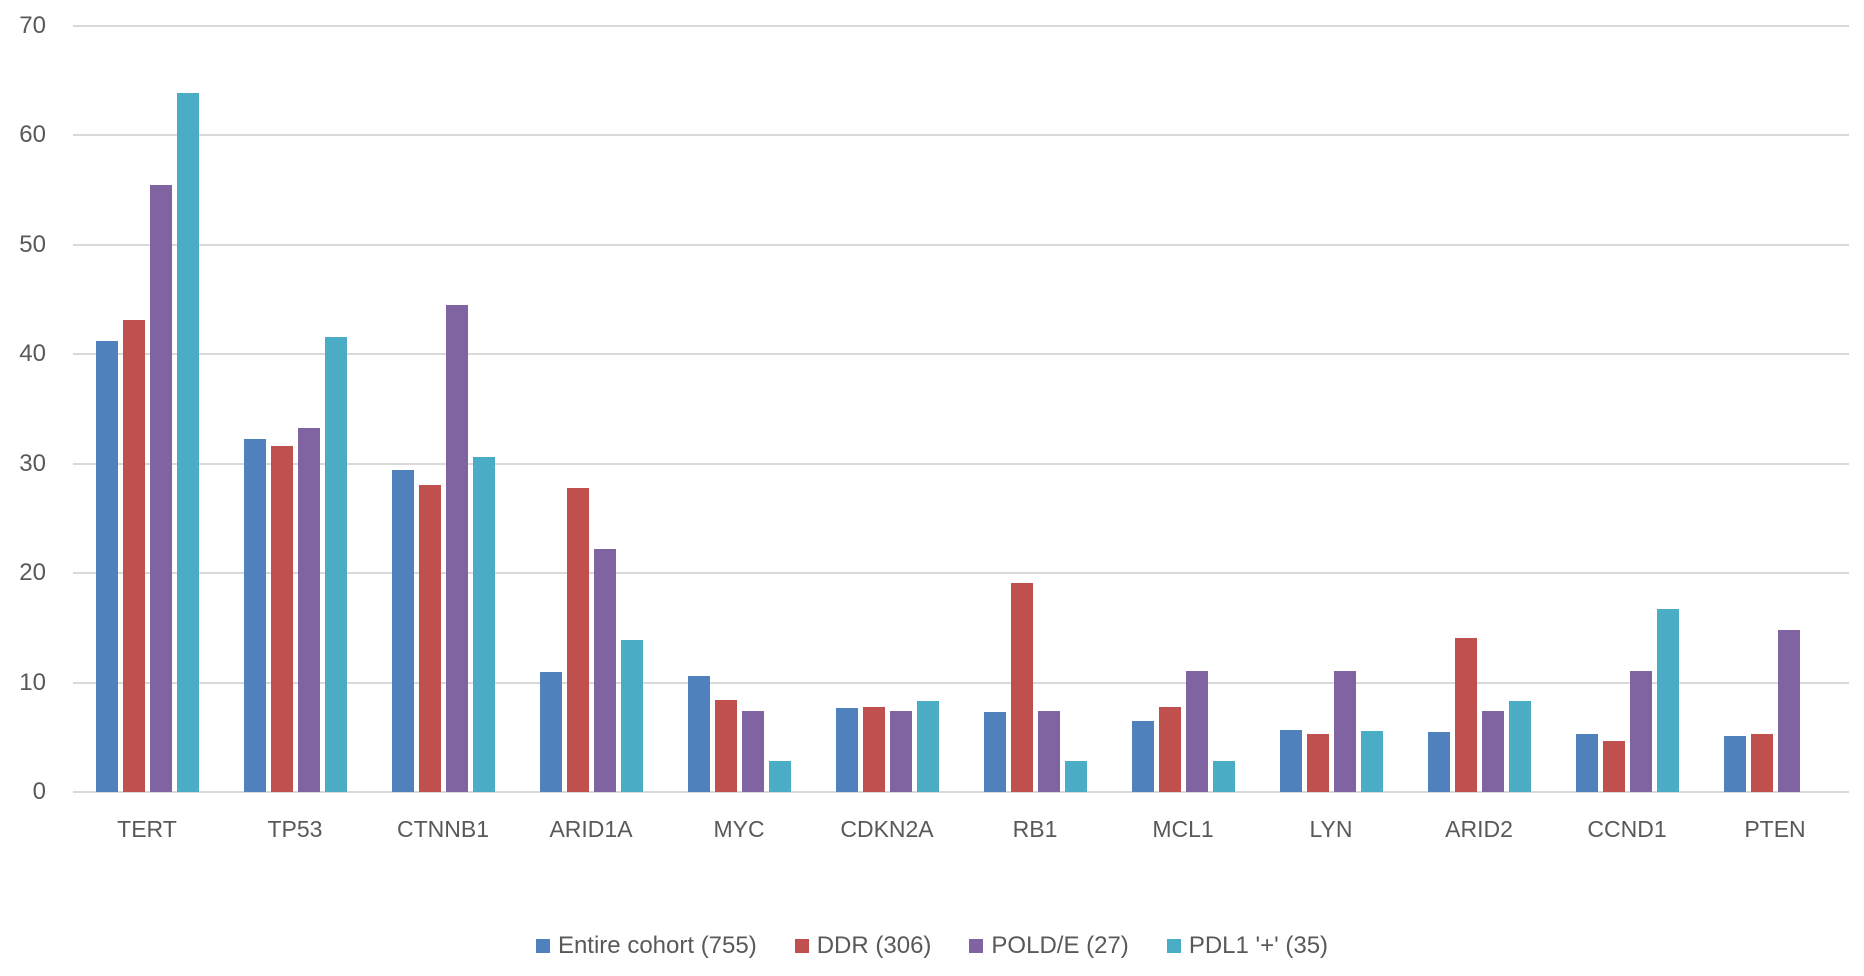 This screenshot has width=1864, height=976. What do you see at coordinates (32, 25) in the screenshot?
I see `y-tick-label: 70` at bounding box center [32, 25].